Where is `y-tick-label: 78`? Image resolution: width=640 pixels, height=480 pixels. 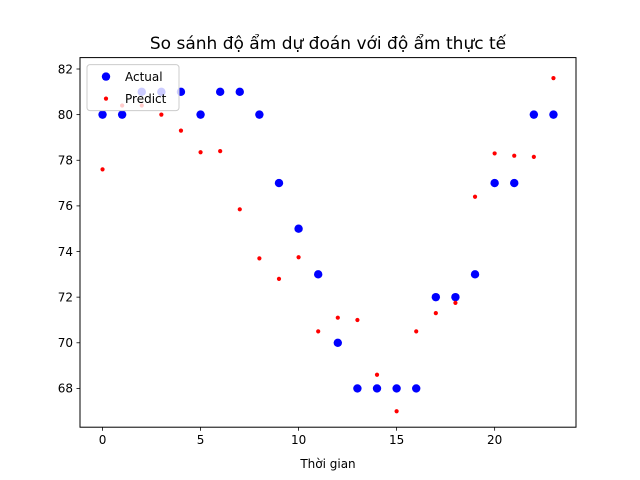 y-tick-label: 78 is located at coordinates (65, 161).